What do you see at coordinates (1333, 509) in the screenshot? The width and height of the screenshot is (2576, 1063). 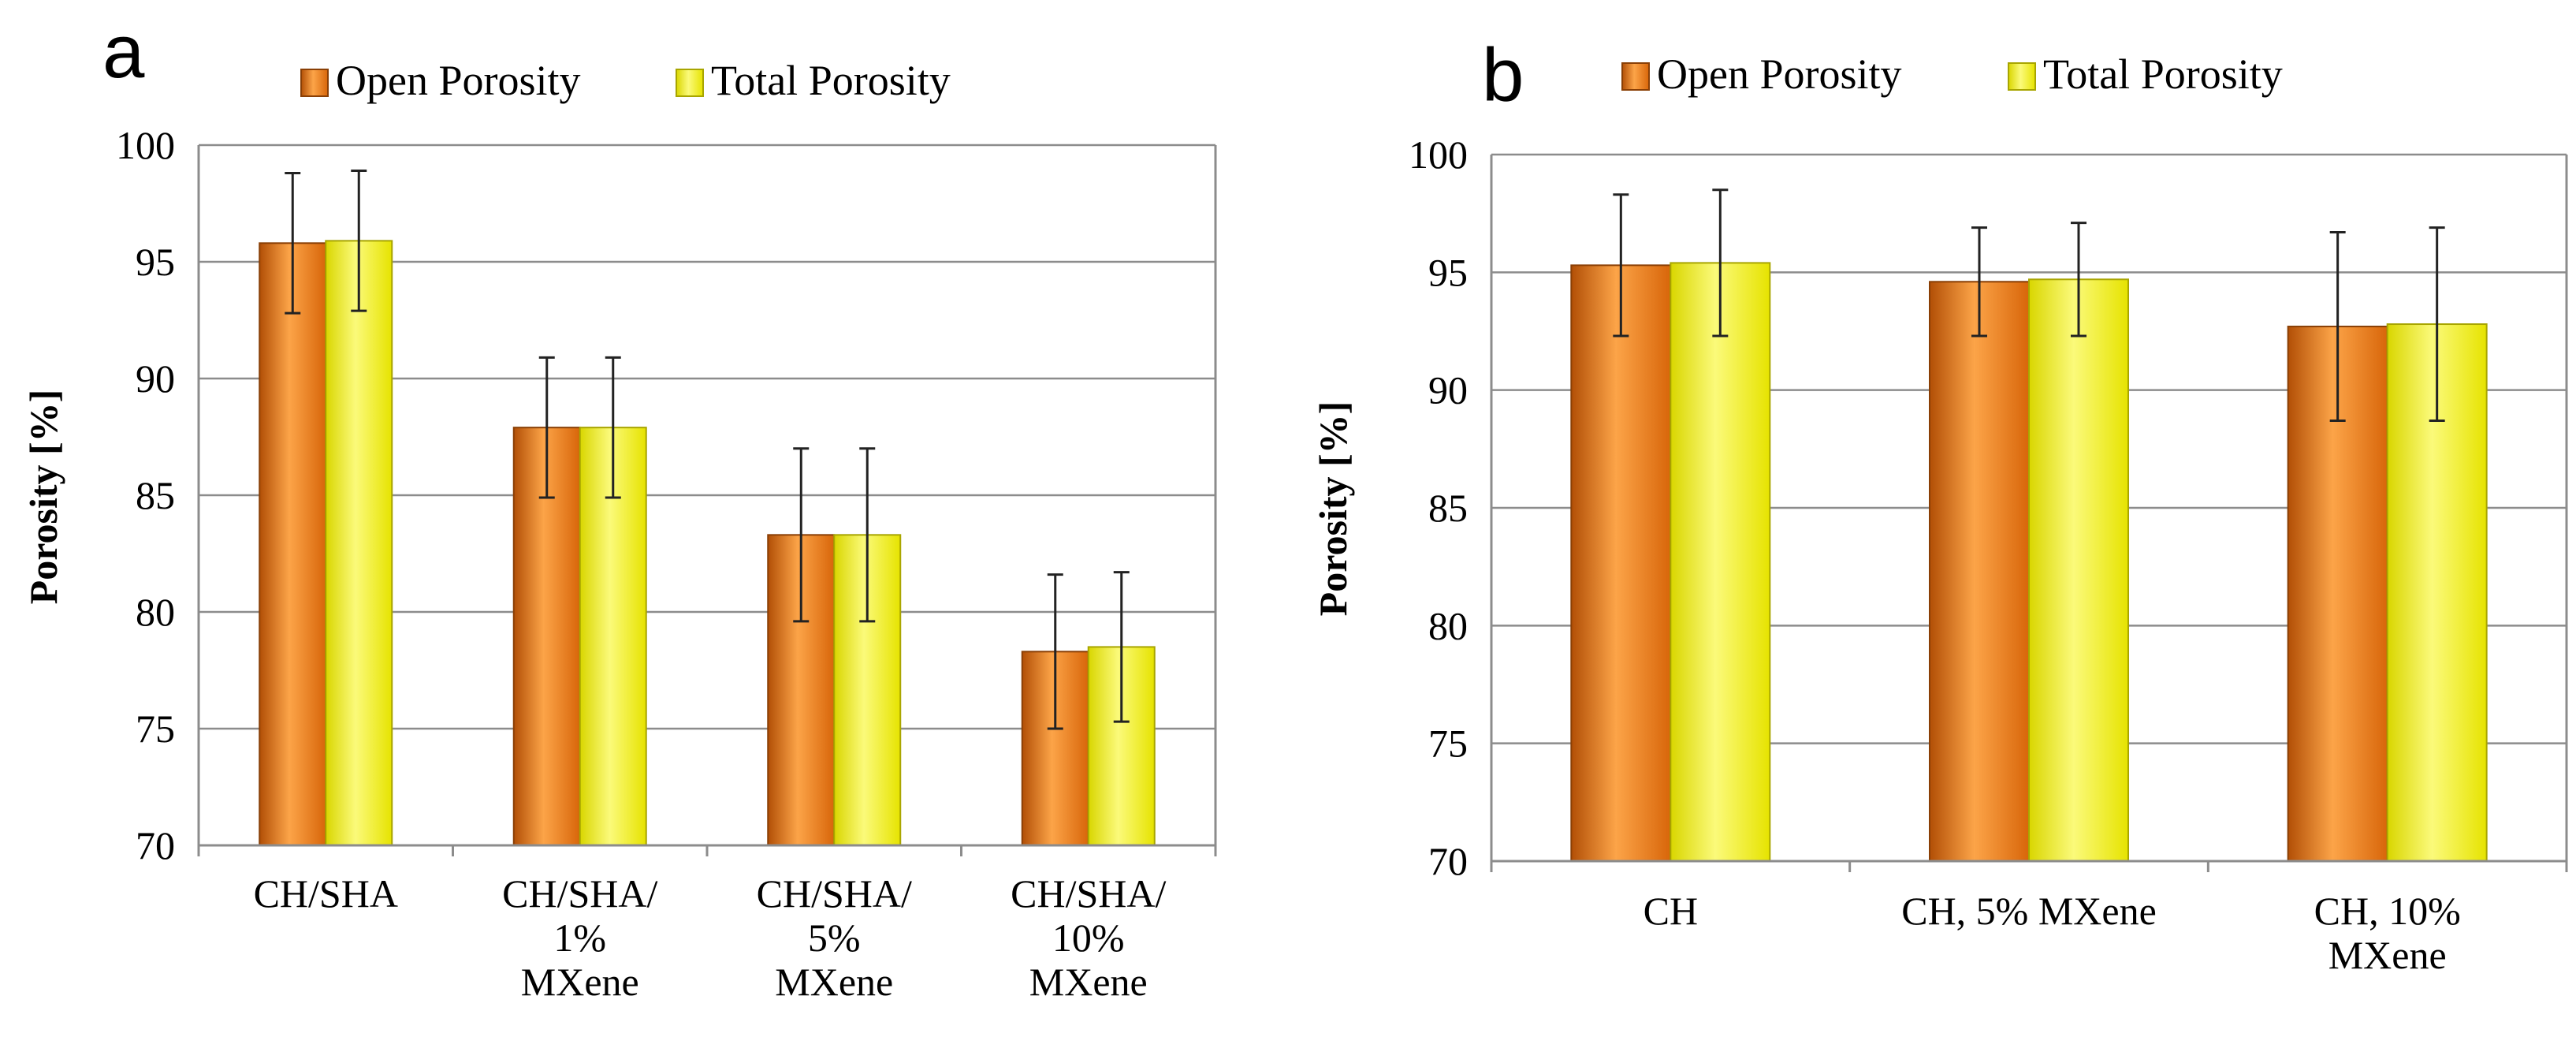 I see `y-axis-label-b: Porosity [%]` at bounding box center [1333, 509].